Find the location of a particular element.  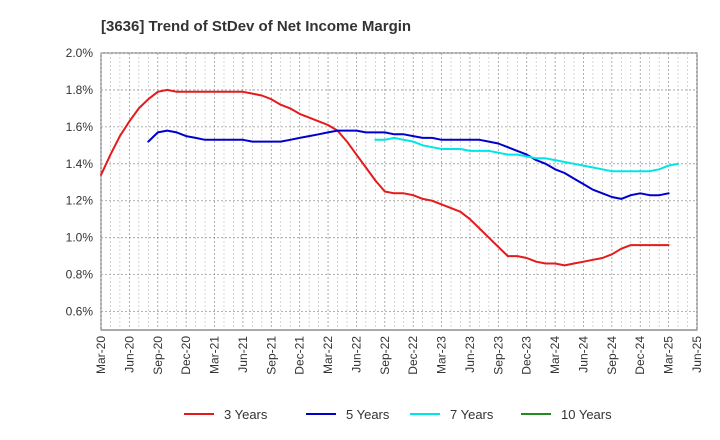

x-tick-label: Sep-22 is located at coordinates (385, 355).